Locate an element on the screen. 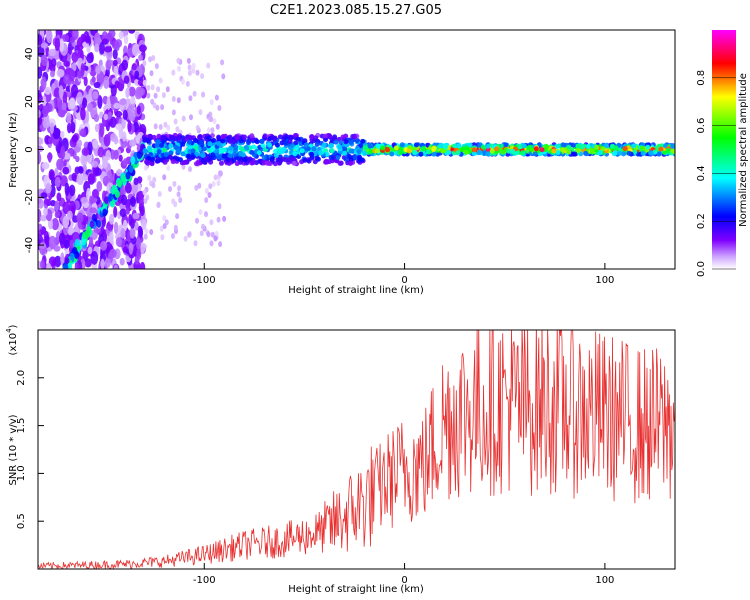 This screenshot has width=750, height=600. snr-xtick-label-1: 0 is located at coordinates (404, 580).